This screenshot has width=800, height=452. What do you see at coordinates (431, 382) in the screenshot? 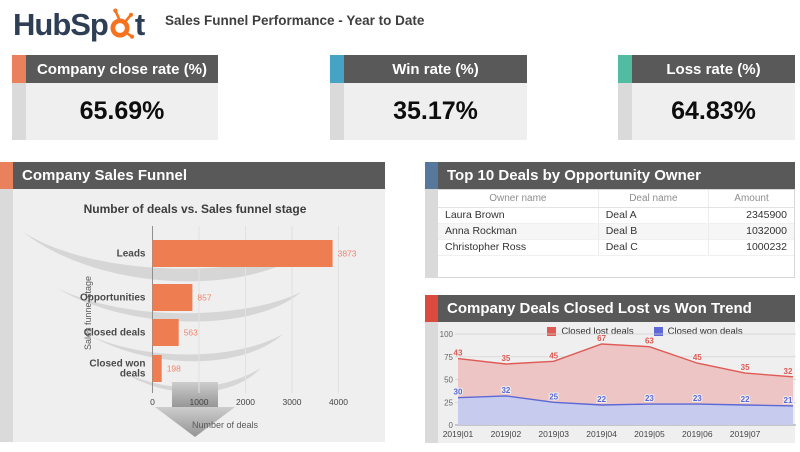
I see `trend-panel-stripe` at bounding box center [431, 382].